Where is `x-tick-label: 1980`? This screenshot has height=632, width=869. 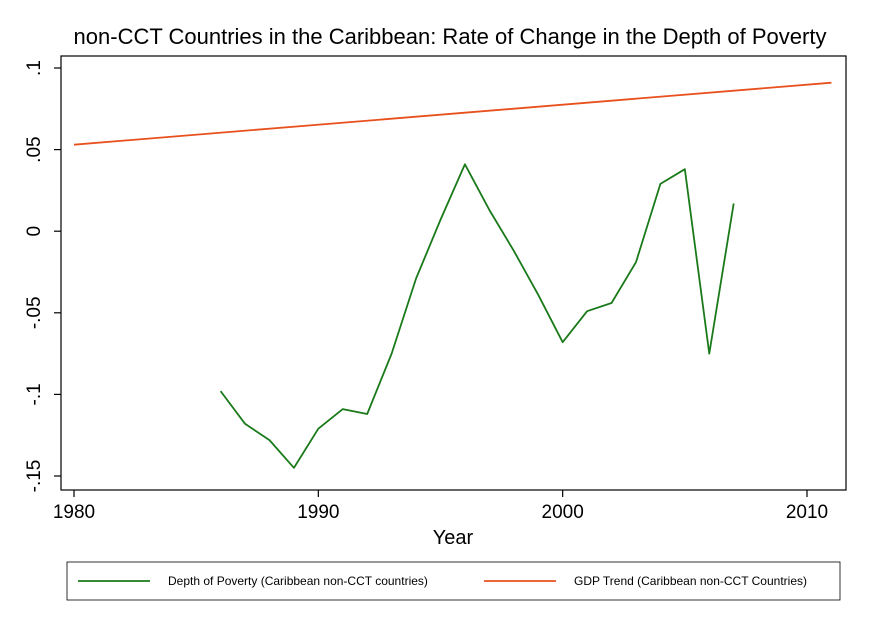
x-tick-label: 1980 is located at coordinates (74, 512).